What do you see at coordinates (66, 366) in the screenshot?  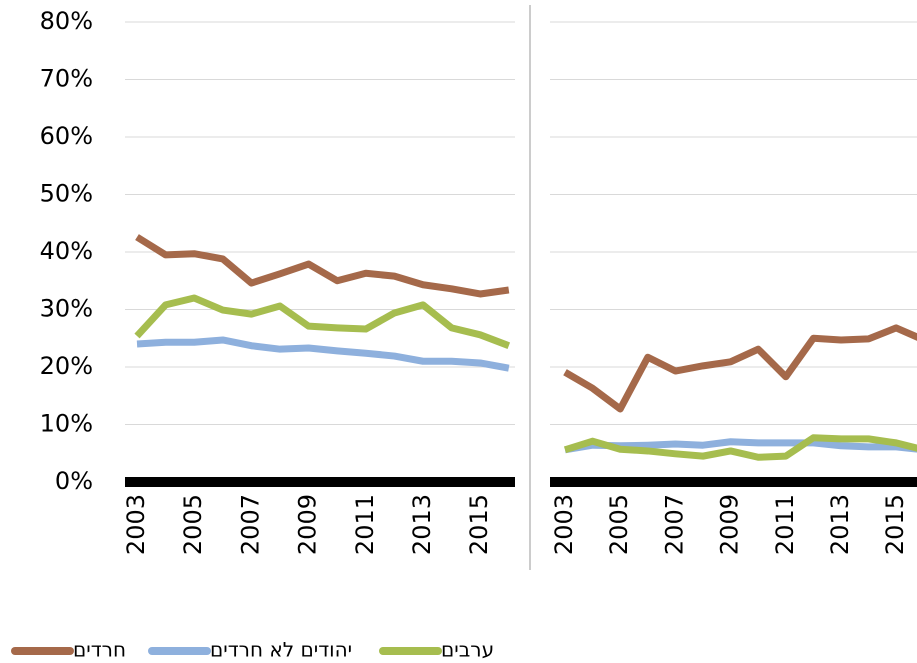 I see `y-tick-label: 20%` at bounding box center [66, 366].